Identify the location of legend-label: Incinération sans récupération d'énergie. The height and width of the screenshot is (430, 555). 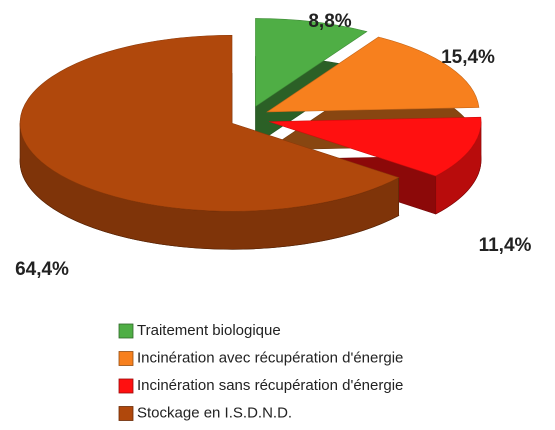
(270, 385).